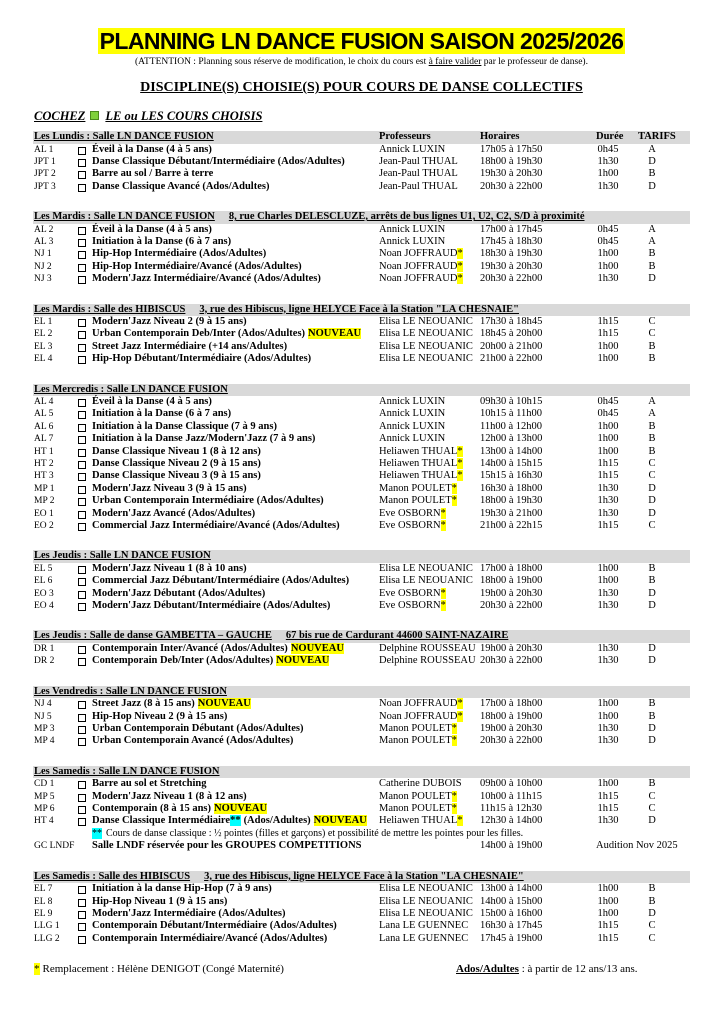 Image resolution: width=723 pixels, height=1024 pixels. I want to click on teacher-group: Elisa LE NEOUANIC, so click(426, 569).